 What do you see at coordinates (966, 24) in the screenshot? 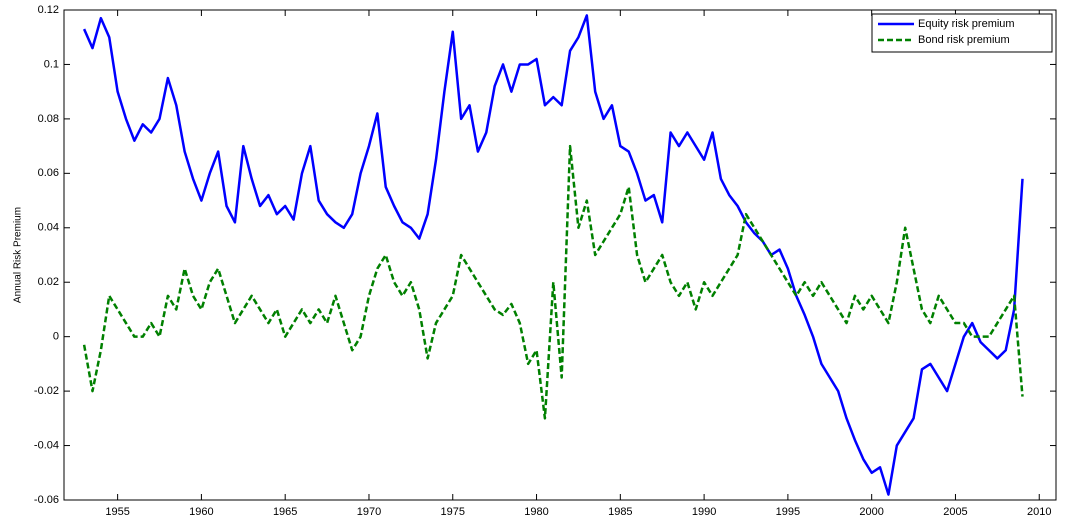
I see `legend-label: Equity risk premium` at bounding box center [966, 24].